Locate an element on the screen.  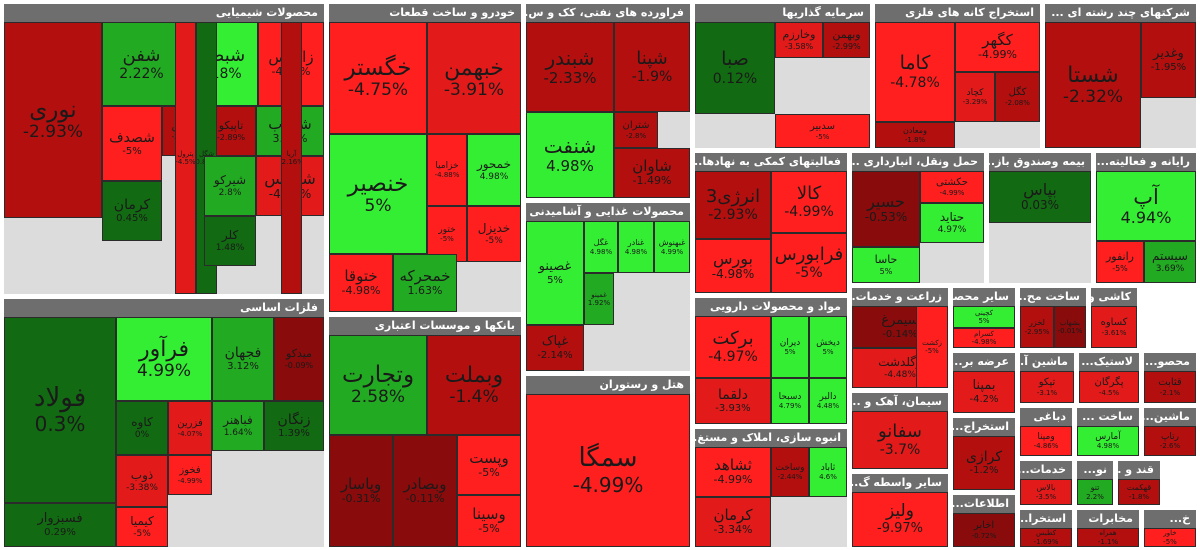
treemap-tile: پگرگان -4.5% is located at coordinates (1109, 387).